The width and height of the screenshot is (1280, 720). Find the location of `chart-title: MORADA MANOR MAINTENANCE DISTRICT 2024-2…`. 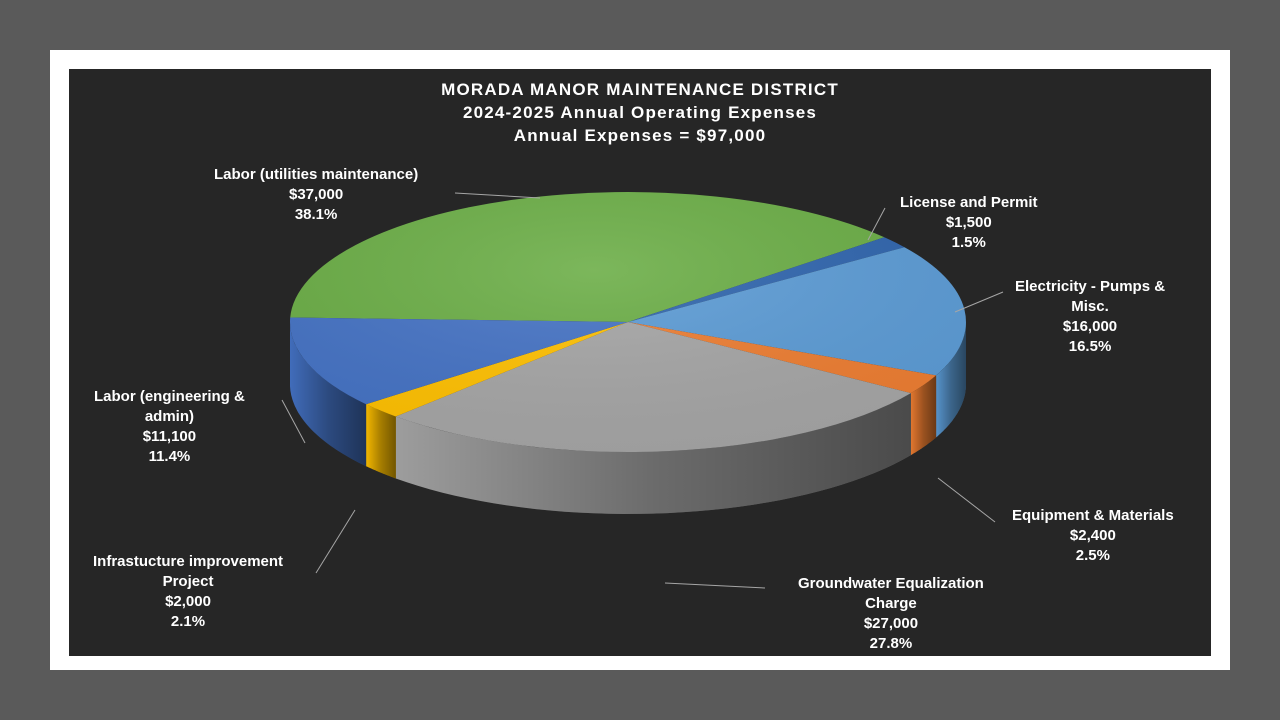

chart-title: MORADA MANOR MAINTENANCE DISTRICT 2024-2… is located at coordinates (640, 112).